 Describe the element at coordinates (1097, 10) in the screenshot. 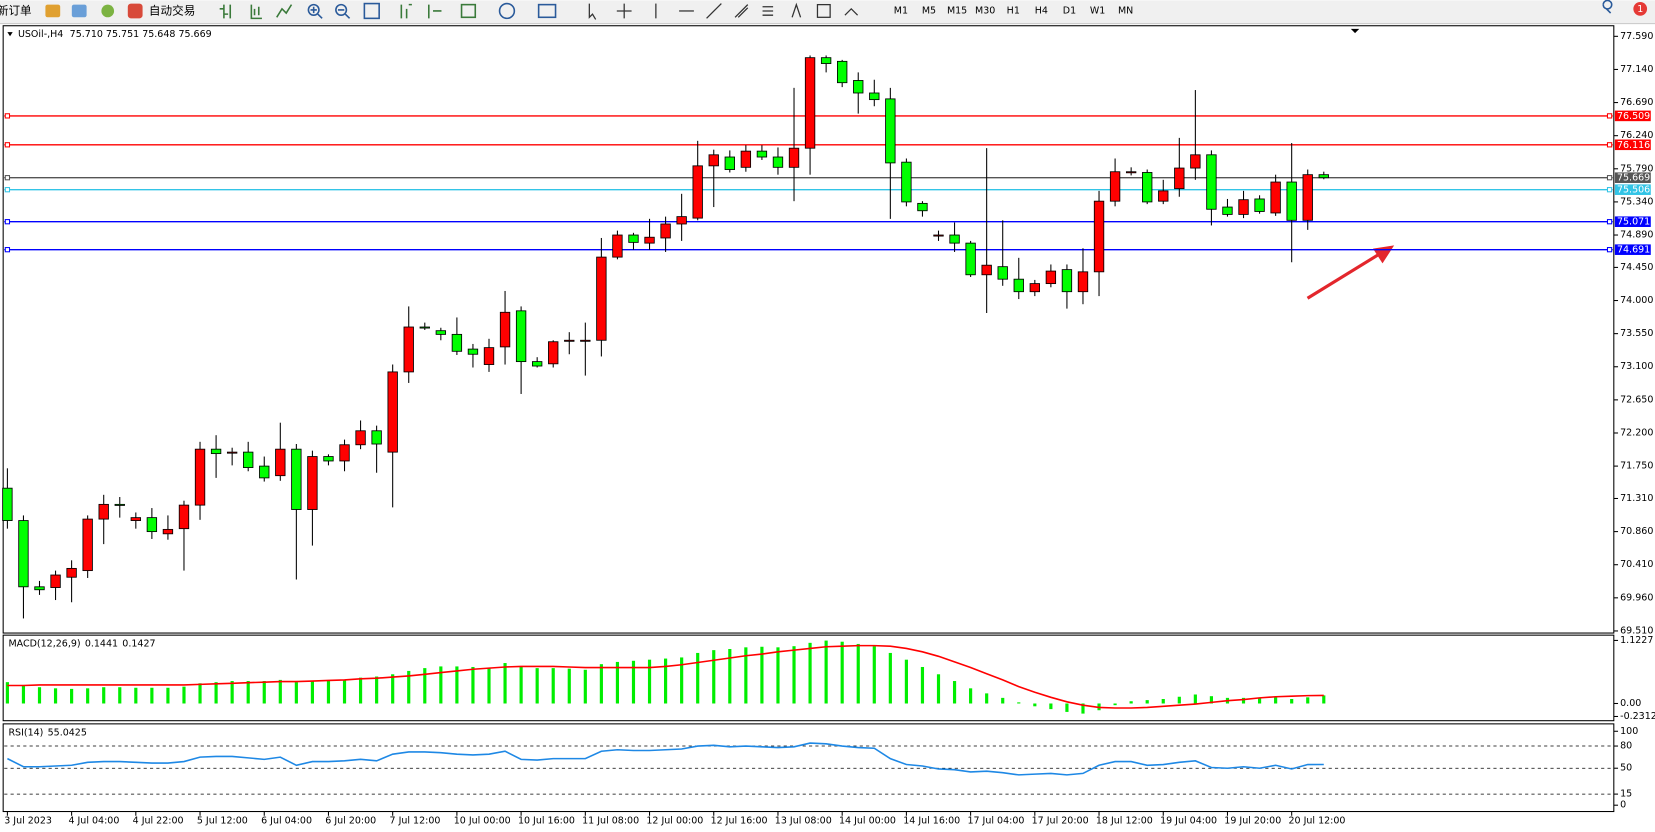

I see `timeframe-button: W1` at that location.